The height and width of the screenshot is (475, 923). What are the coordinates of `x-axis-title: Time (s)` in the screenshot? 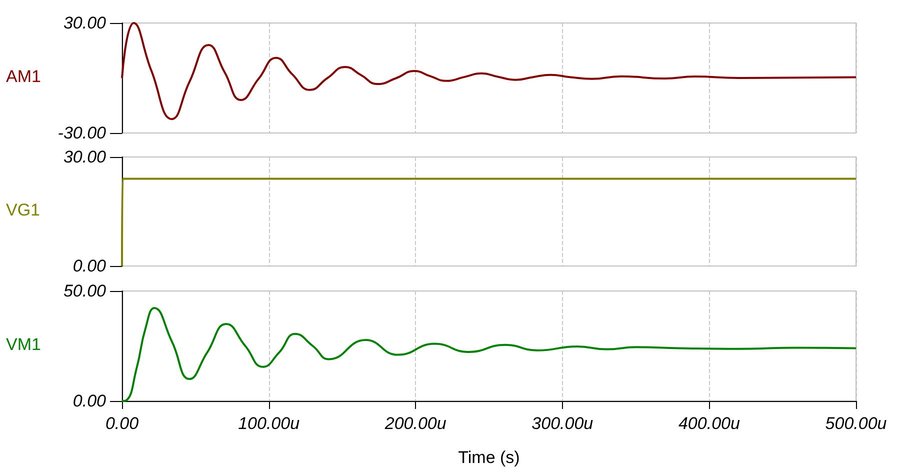 It's located at (489, 457).